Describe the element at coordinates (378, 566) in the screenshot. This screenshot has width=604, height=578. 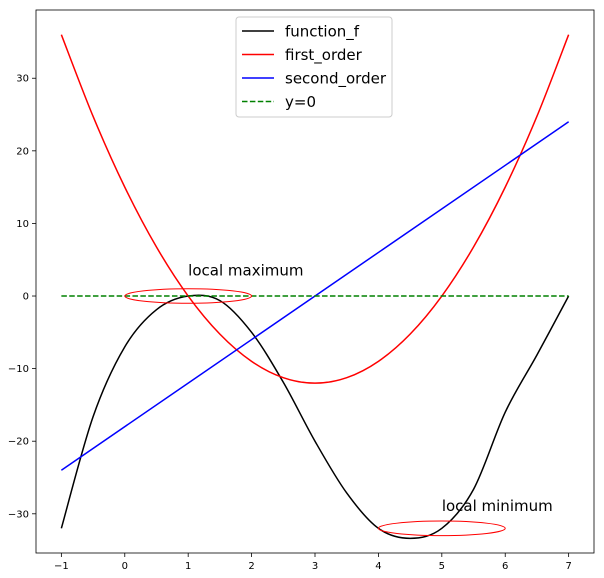
I see `x-tick-label: 4` at that location.